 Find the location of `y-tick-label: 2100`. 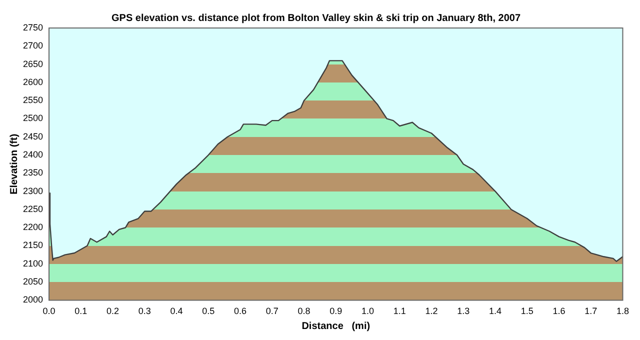

y-tick-label: 2100 is located at coordinates (33, 263).